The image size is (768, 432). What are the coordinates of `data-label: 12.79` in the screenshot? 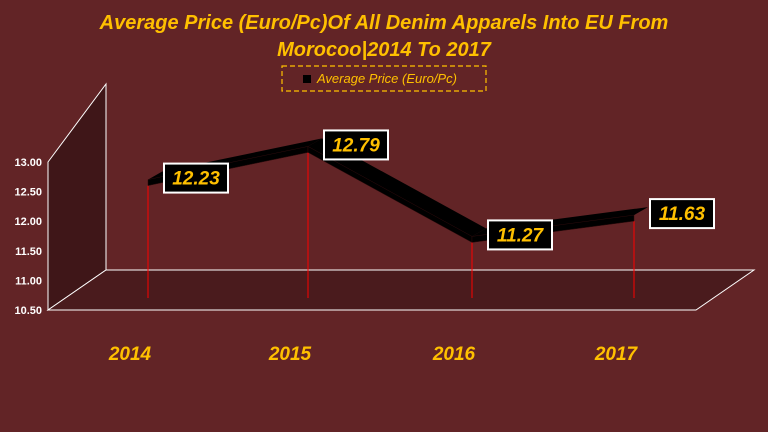 It's located at (356, 145).